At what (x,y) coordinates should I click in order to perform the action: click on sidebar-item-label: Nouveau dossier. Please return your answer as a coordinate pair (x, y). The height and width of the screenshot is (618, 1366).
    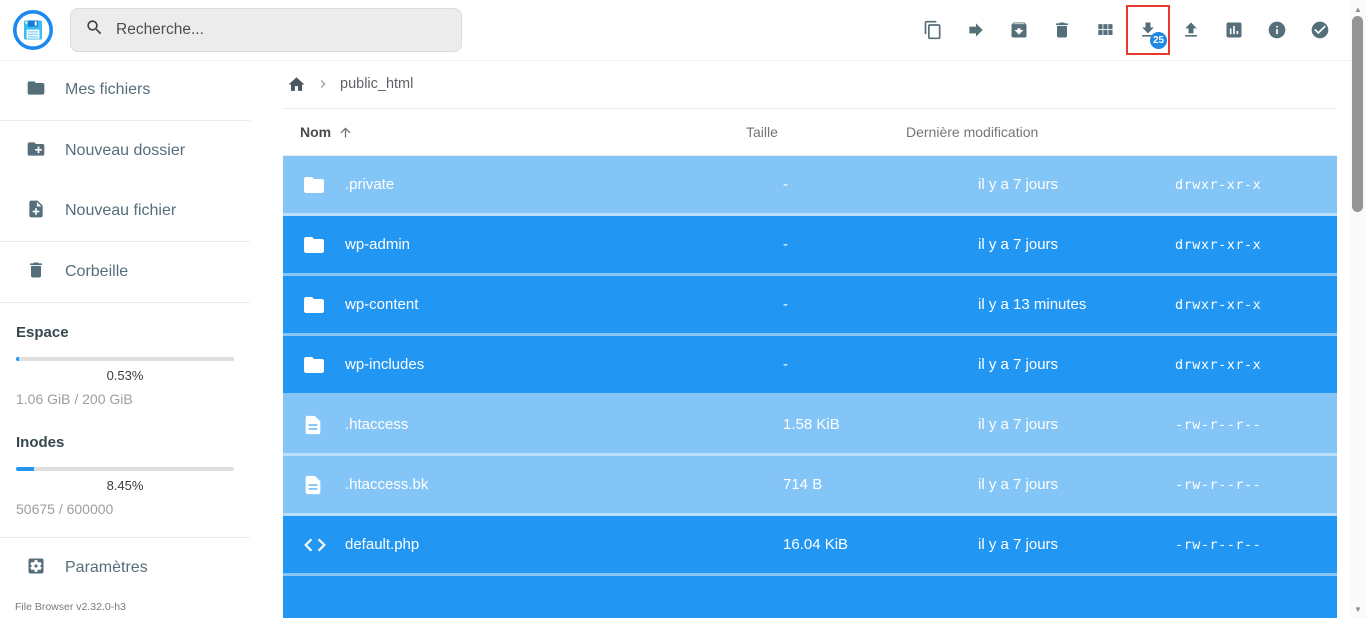
    Looking at the image, I should click on (125, 150).